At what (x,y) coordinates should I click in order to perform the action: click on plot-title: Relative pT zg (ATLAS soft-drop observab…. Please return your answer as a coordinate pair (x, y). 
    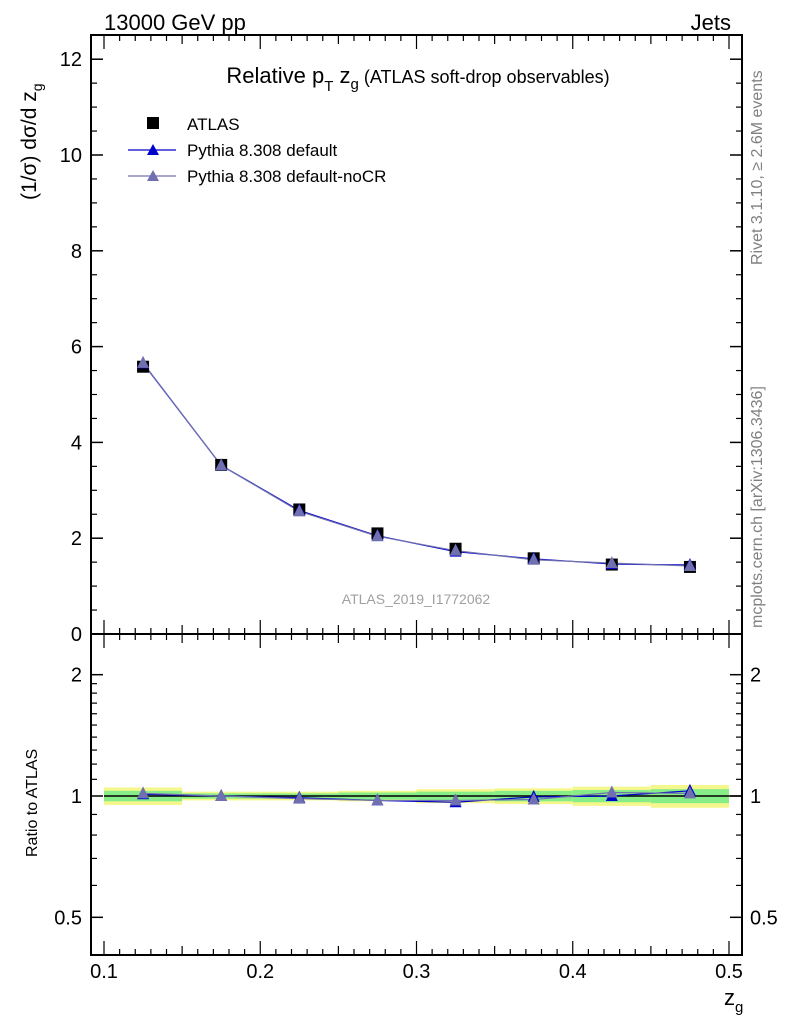
    Looking at the image, I should click on (417, 79).